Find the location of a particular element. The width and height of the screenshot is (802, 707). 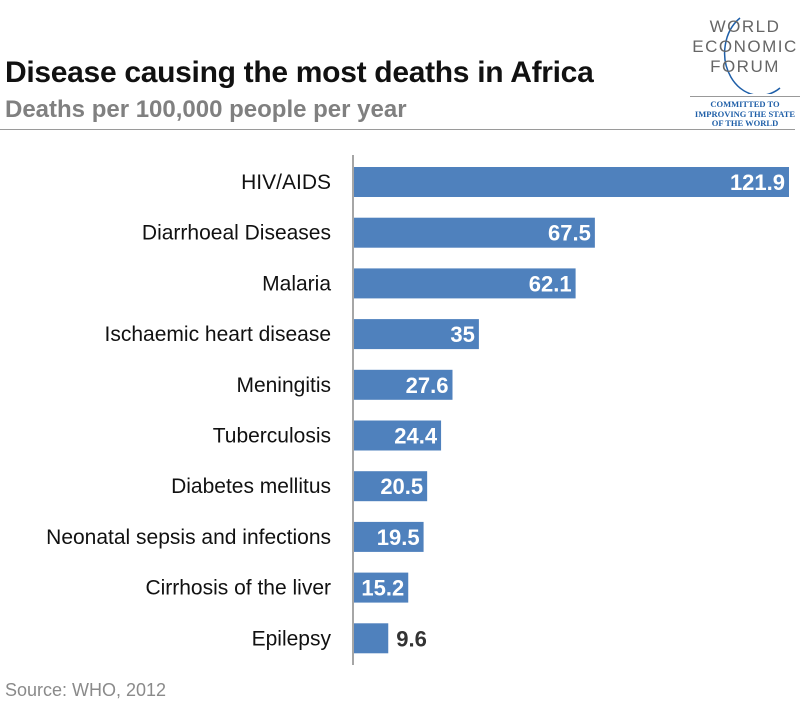

data-label: 67.5 is located at coordinates (569, 233).